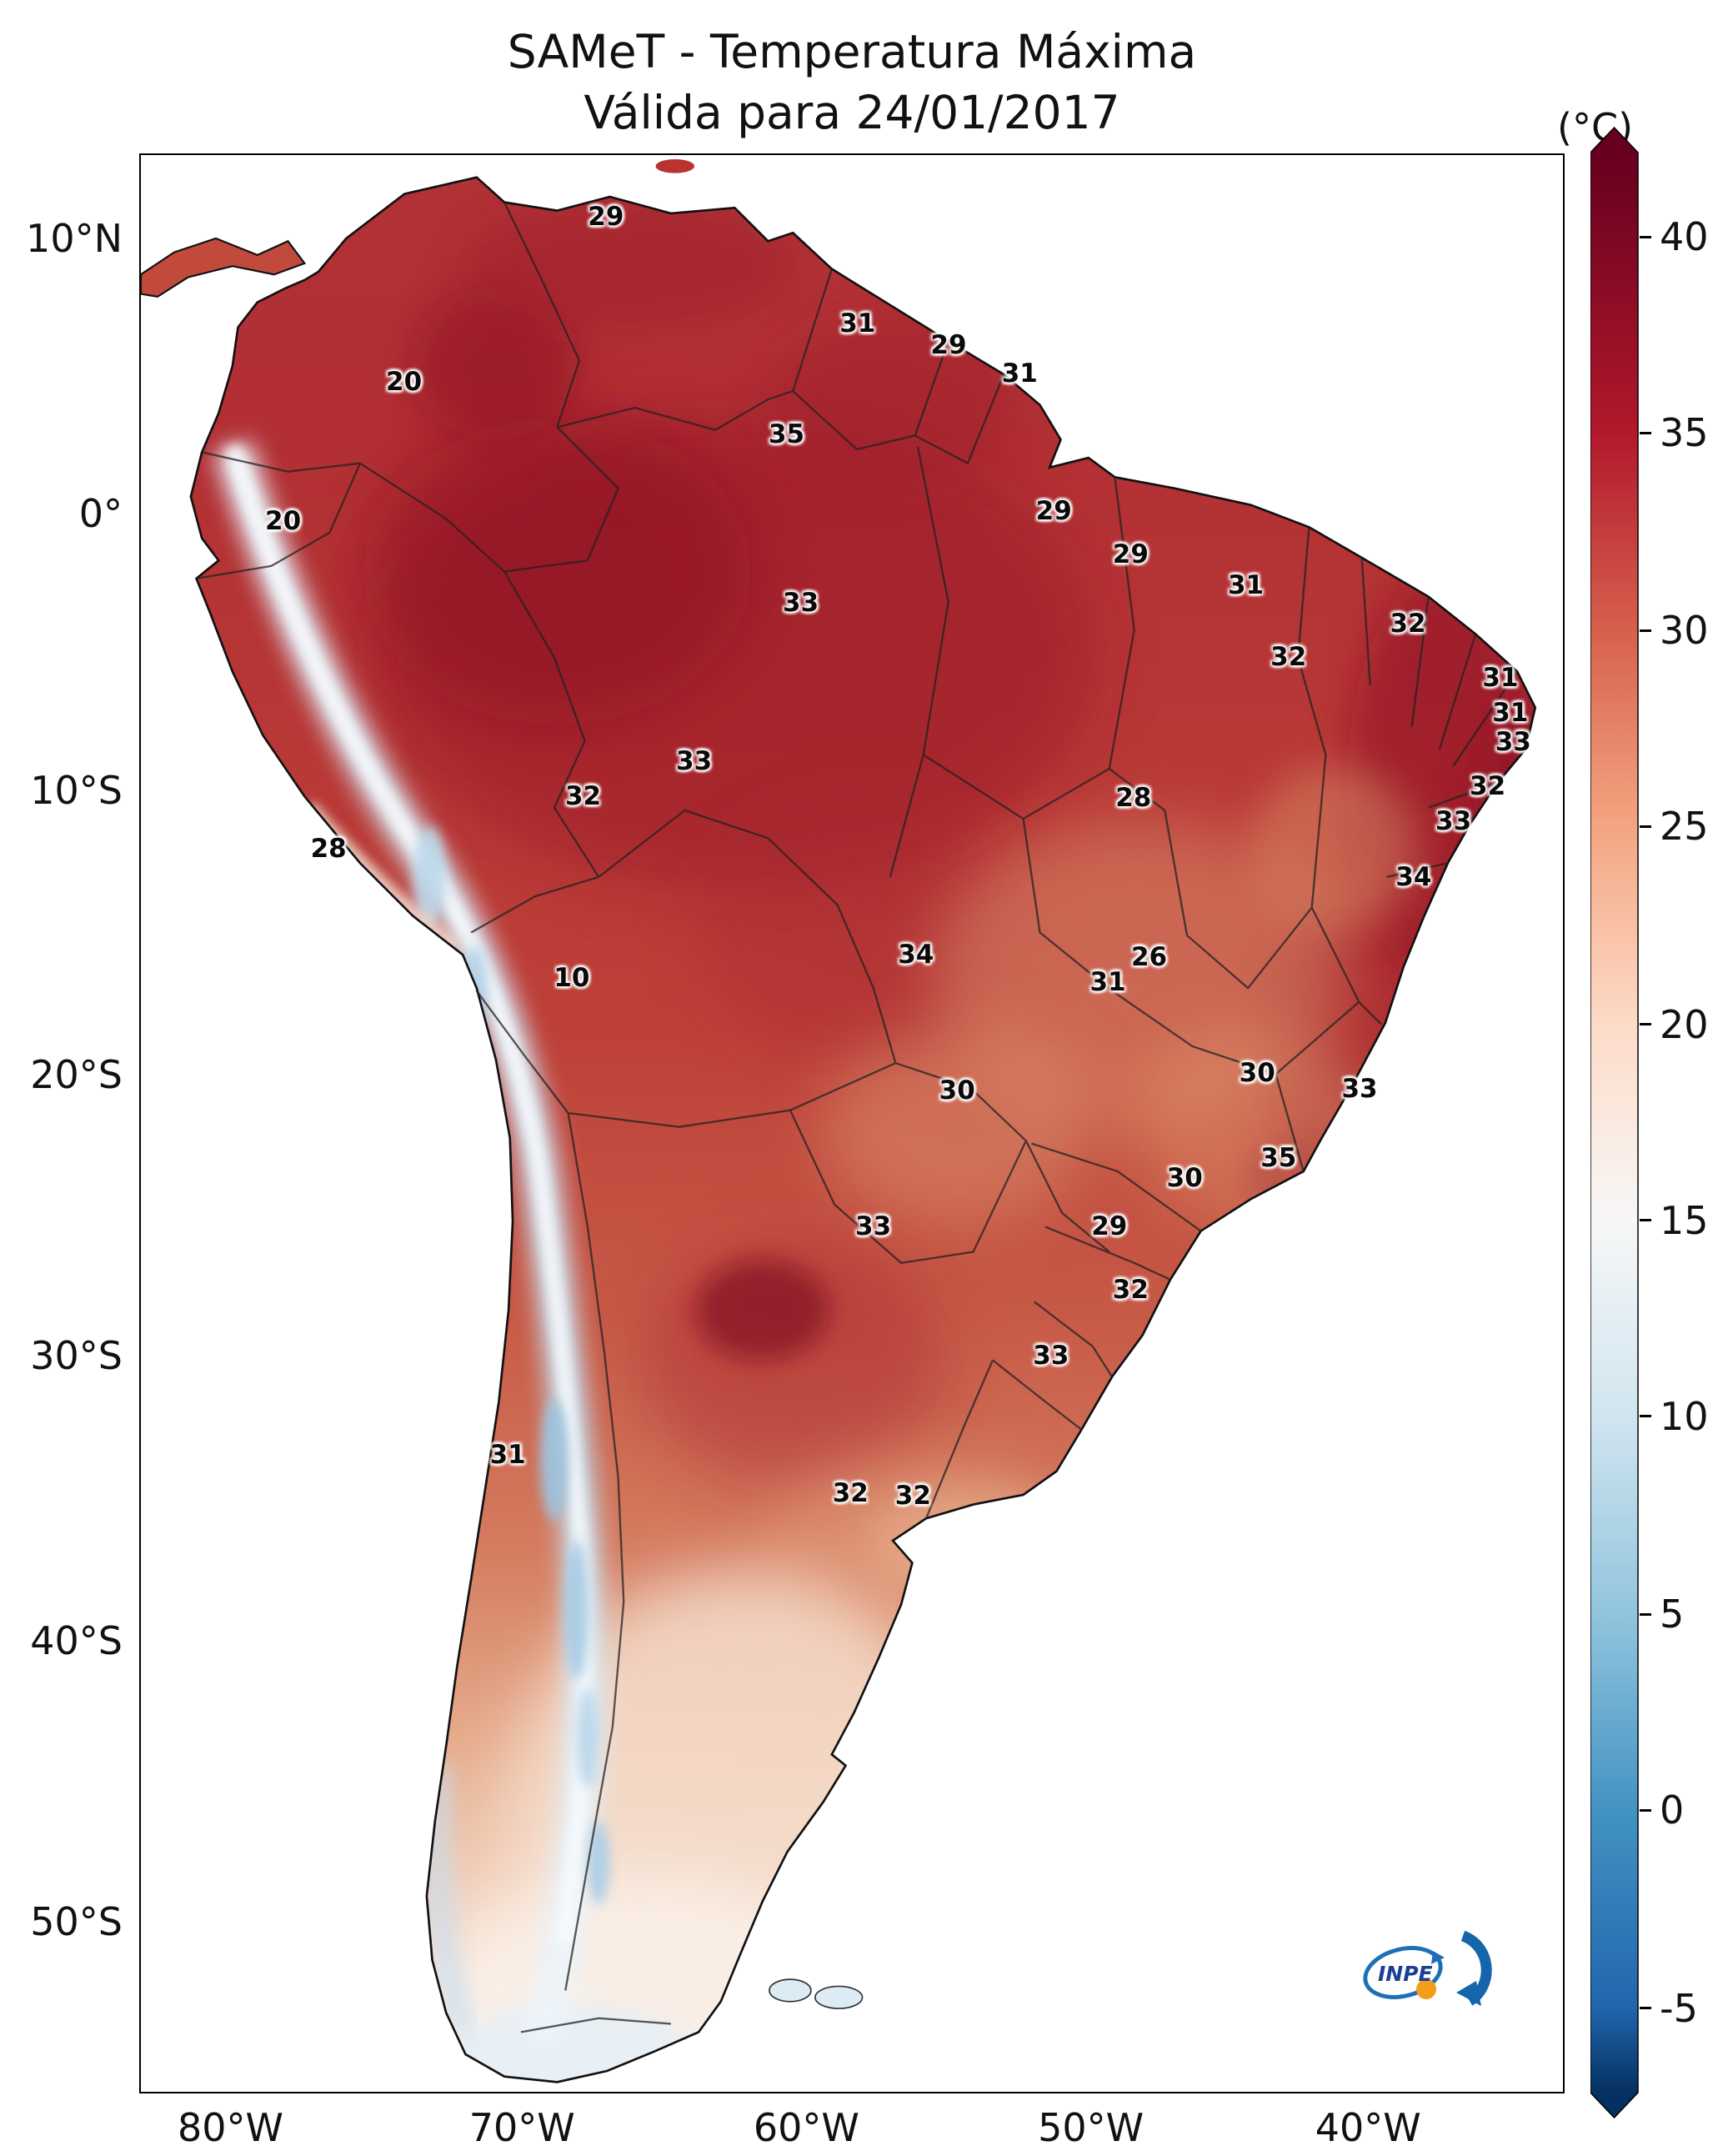 This screenshot has width=1723, height=2156. What do you see at coordinates (1684, 631) in the screenshot?
I see `colorbar-tick-label: 30` at bounding box center [1684, 631].